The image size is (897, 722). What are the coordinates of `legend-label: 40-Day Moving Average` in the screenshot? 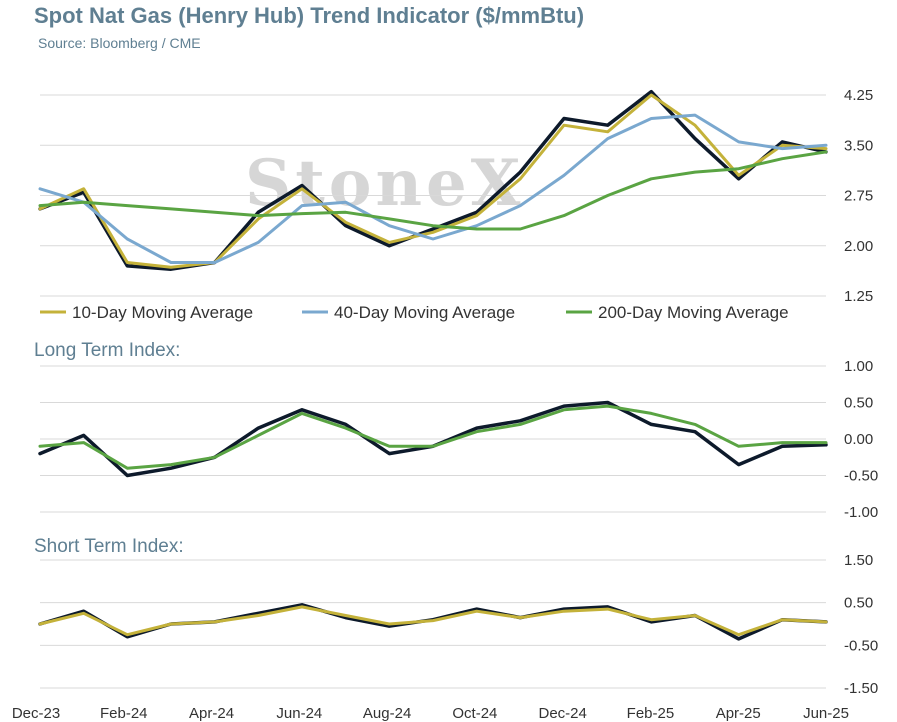 It's located at (424, 312).